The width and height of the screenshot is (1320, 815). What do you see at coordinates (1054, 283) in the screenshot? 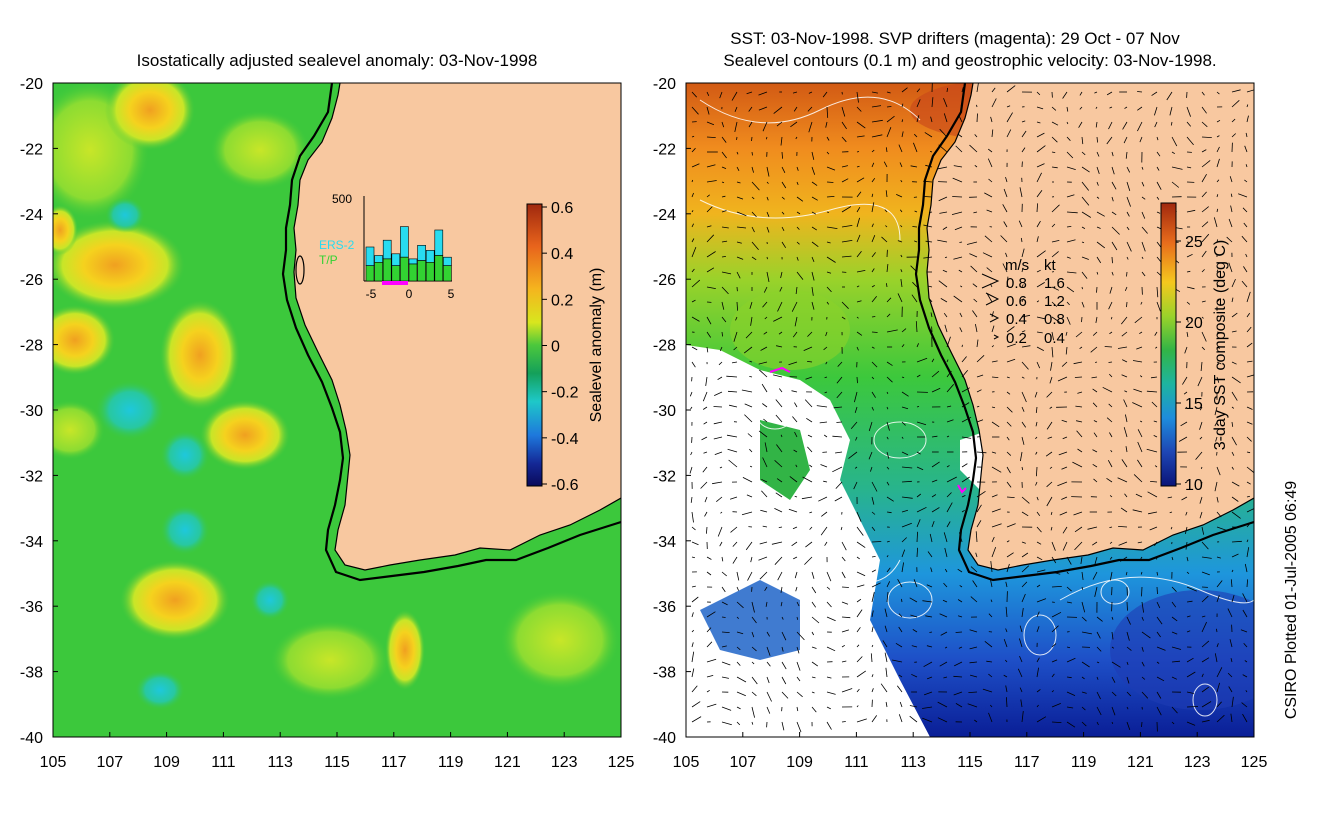
I see `legend-kt-value: 1.6` at bounding box center [1054, 283].